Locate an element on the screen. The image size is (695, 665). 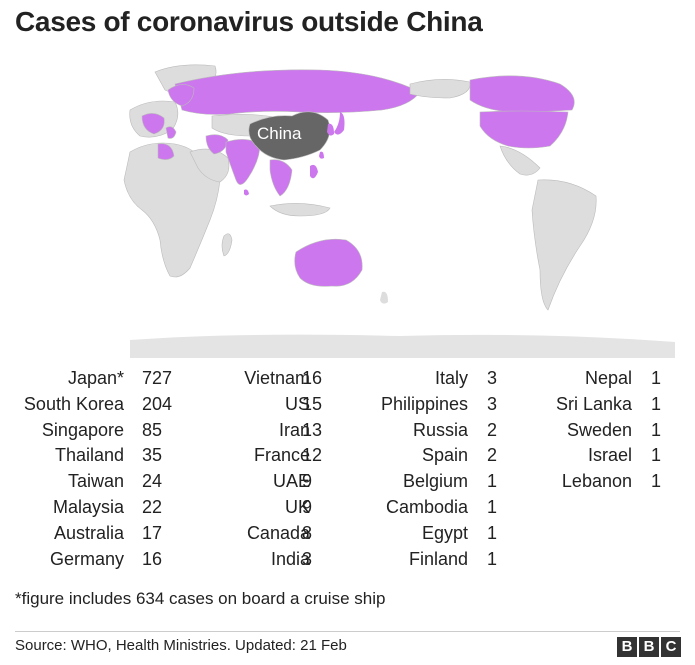
case-count: 204 is located at coordinates (157, 403).